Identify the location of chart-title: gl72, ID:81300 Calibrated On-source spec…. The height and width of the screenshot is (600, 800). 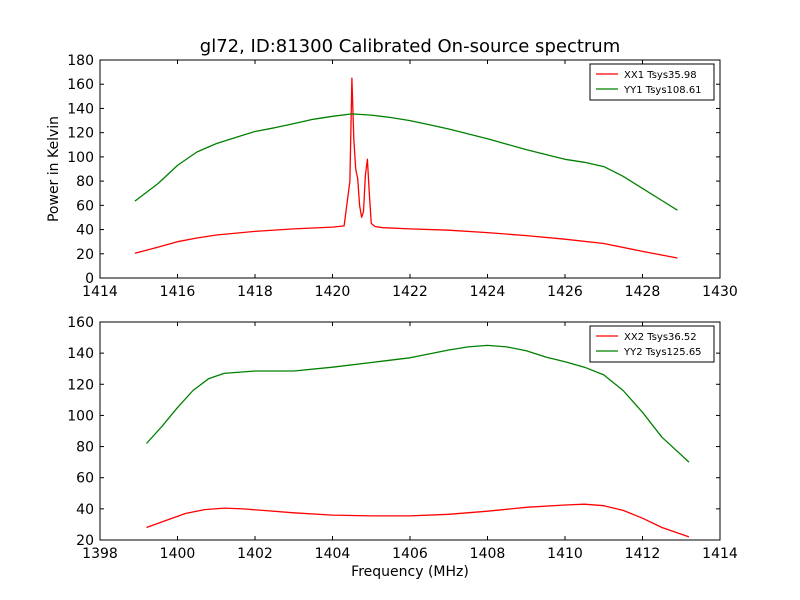
(410, 46).